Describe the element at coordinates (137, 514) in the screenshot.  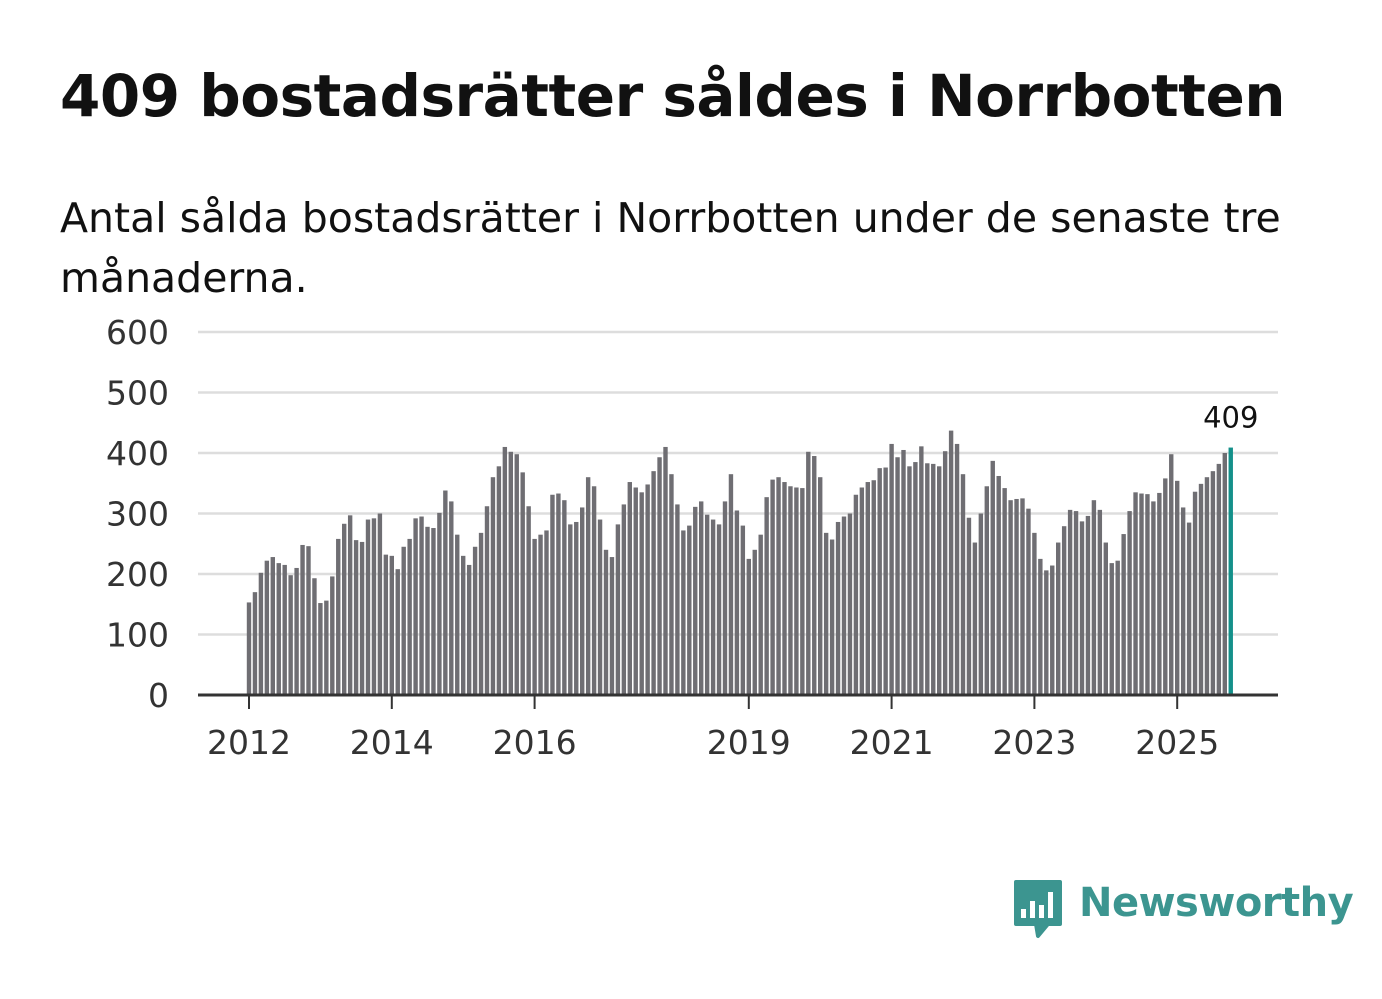
I see `y-axis-labels: 0 100 200 300 400 500 600` at that location.